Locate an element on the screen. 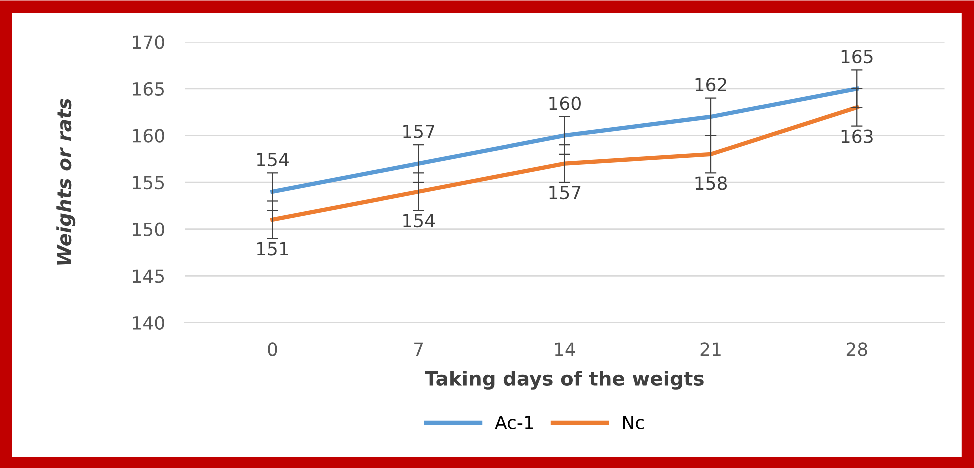 This screenshot has height=468, width=974. data-label: 165 is located at coordinates (857, 57).